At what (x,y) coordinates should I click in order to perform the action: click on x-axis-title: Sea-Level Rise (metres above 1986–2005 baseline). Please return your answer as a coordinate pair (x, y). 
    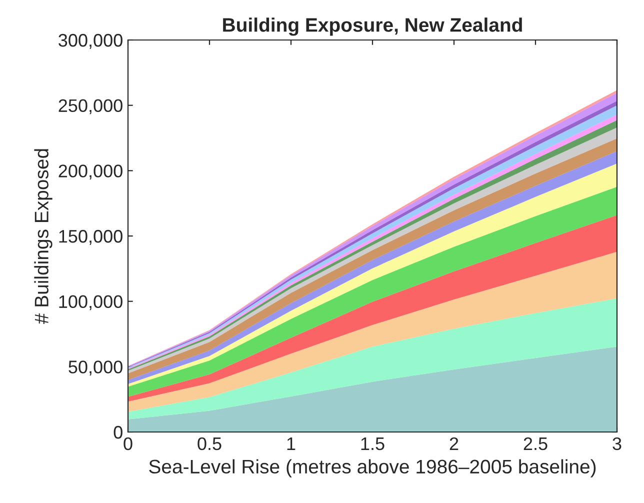
    Looking at the image, I should click on (372, 468).